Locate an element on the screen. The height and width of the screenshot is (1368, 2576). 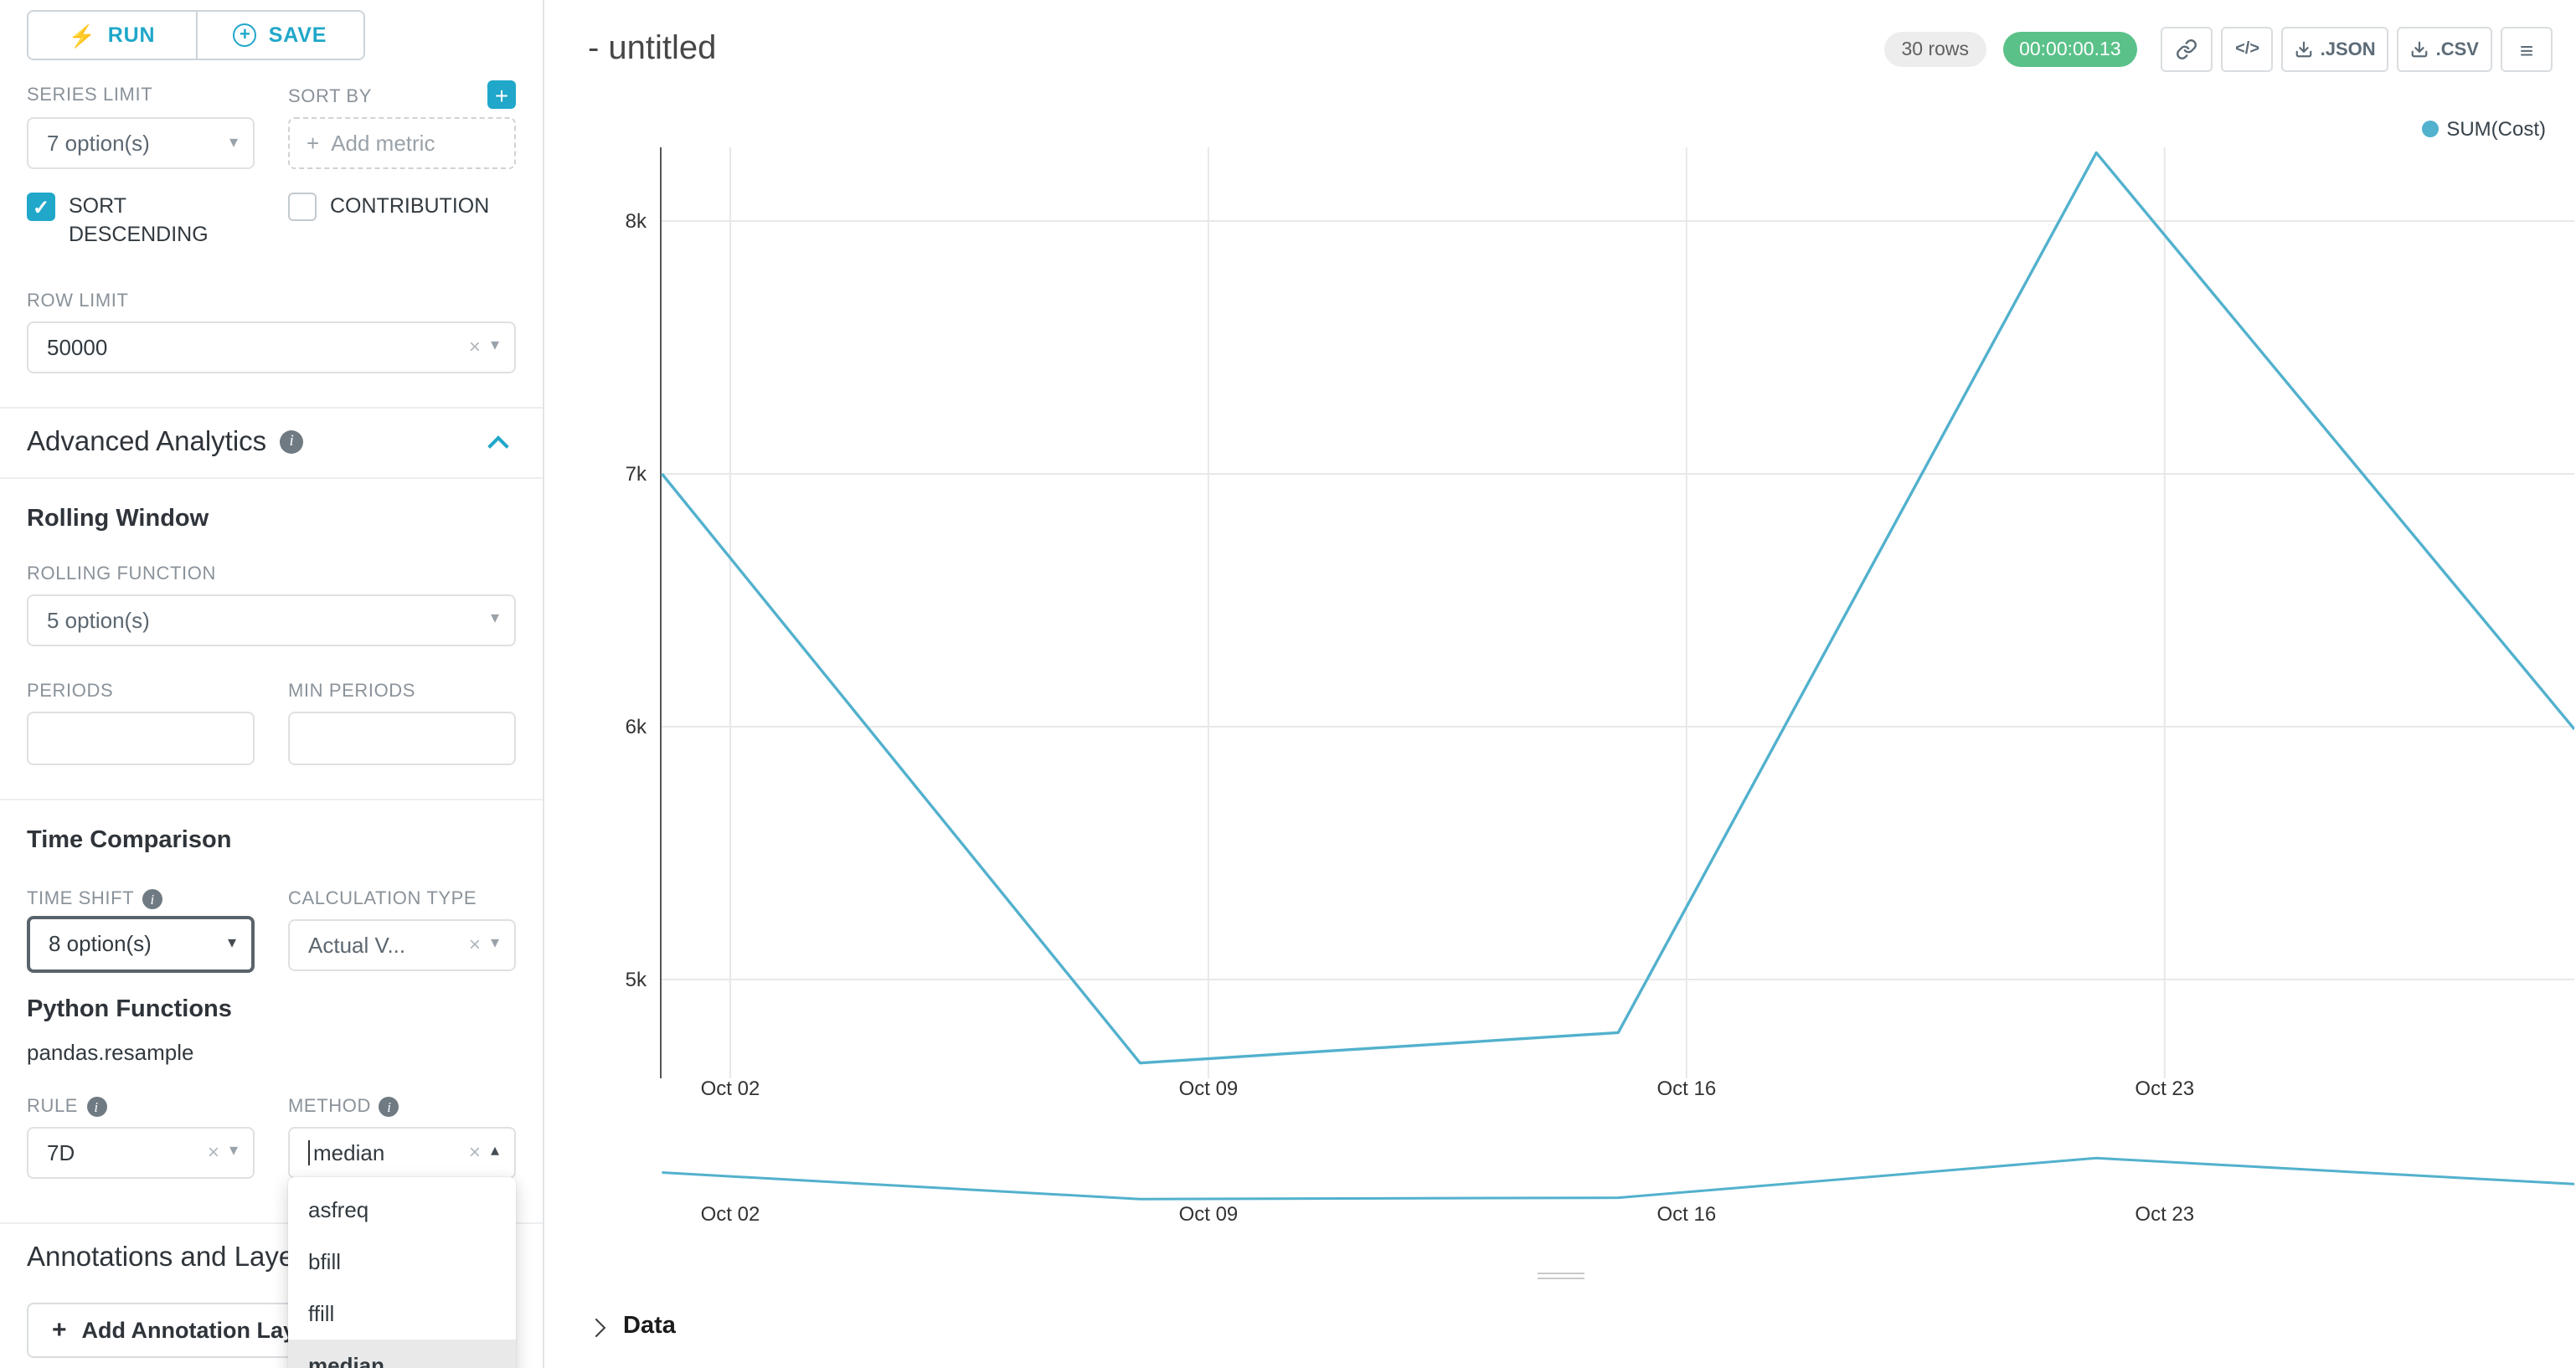
embed-code-button: </> is located at coordinates (2247, 49).